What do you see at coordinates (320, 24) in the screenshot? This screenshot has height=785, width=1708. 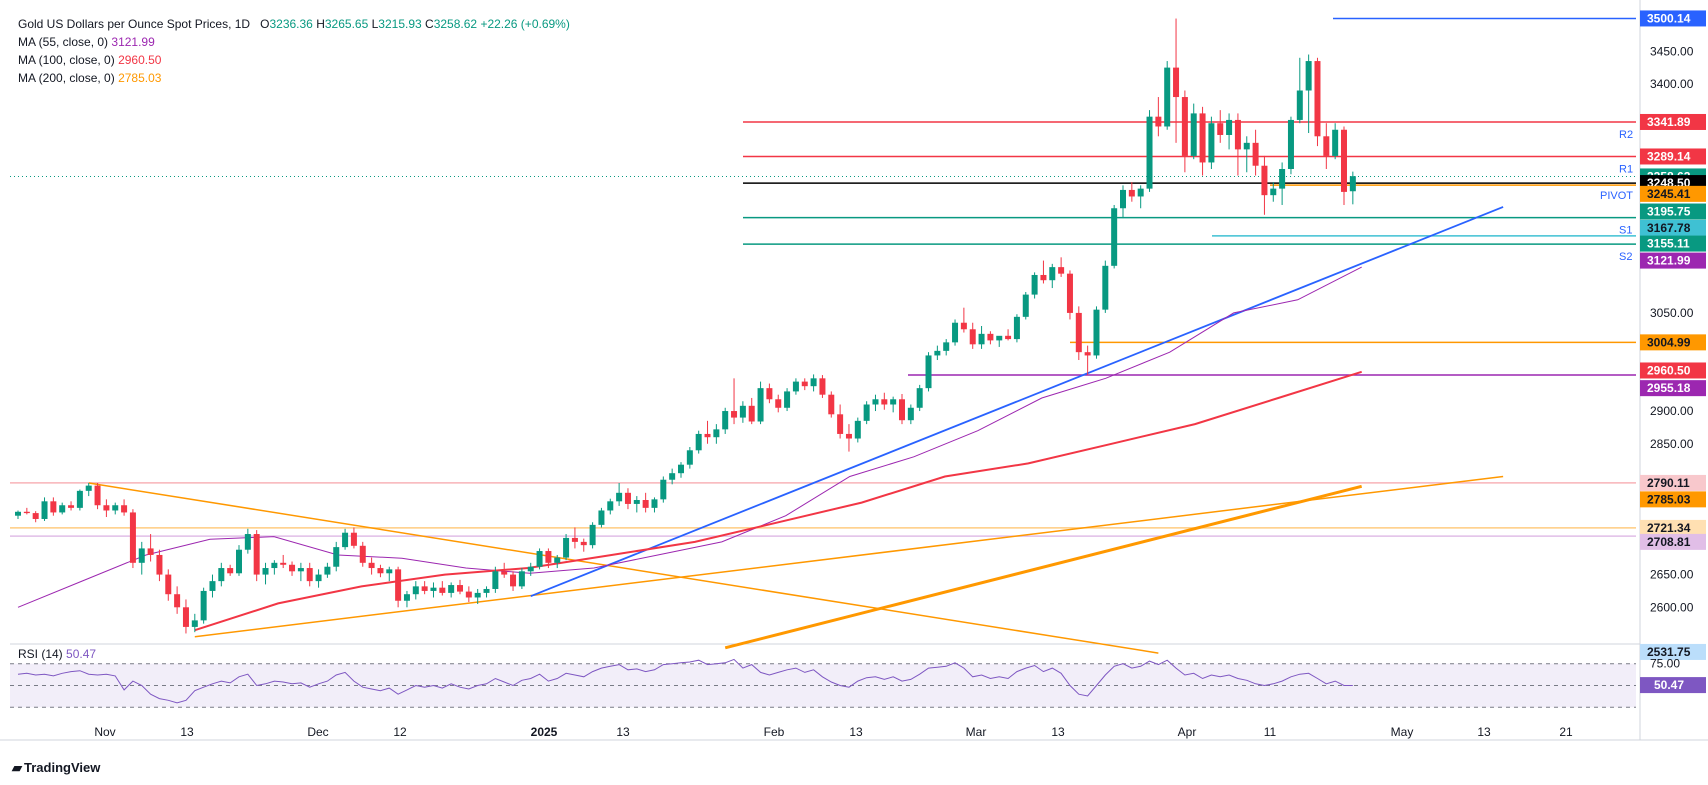 I see `high-label: H` at bounding box center [320, 24].